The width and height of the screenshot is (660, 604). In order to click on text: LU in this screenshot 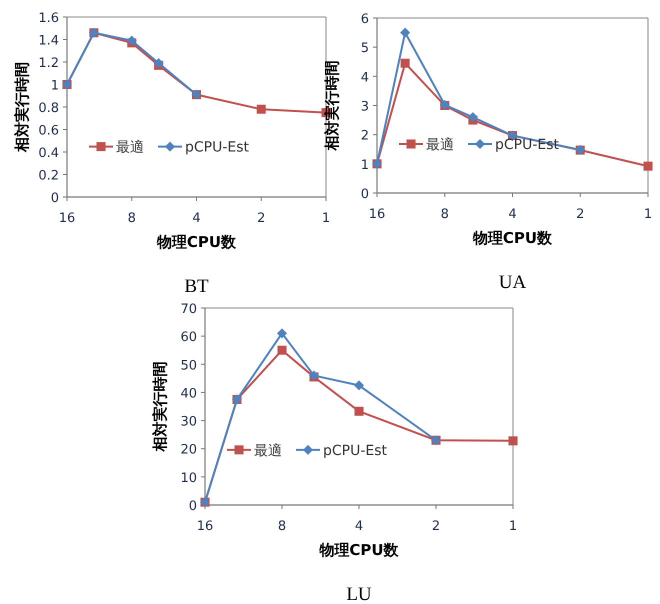, I will do `click(359, 594)`.